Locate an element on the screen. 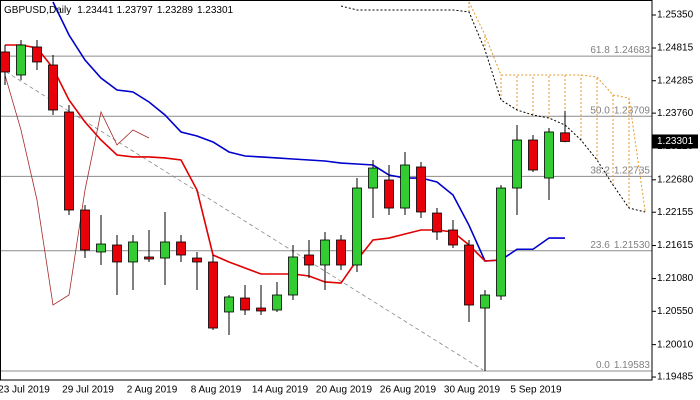 The height and width of the screenshot is (400, 700). x-tick-label: 20 Aug 2019 is located at coordinates (344, 390).